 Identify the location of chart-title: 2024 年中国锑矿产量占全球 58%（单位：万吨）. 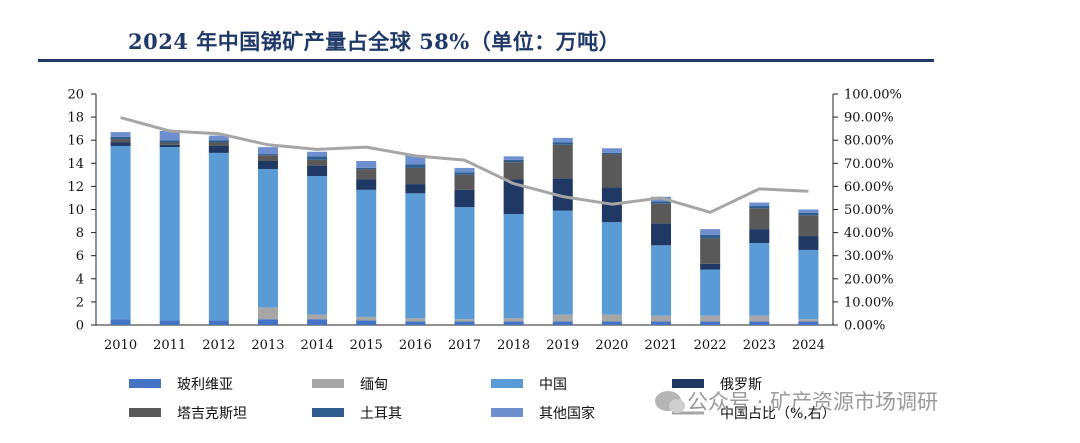
(374, 41).